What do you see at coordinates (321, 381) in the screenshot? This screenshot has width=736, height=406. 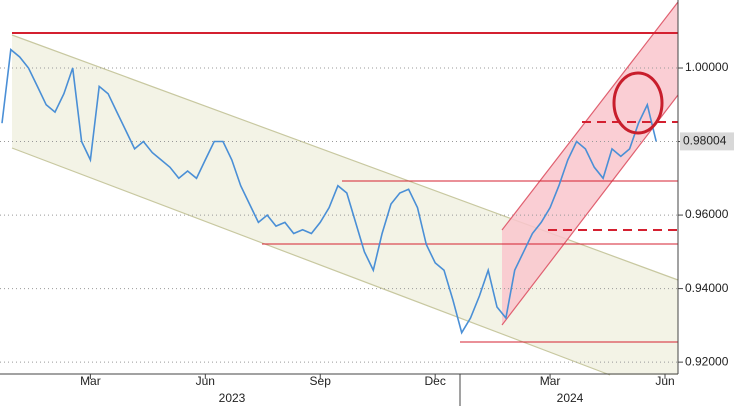 I see `x-tick-label: Sep` at bounding box center [321, 381].